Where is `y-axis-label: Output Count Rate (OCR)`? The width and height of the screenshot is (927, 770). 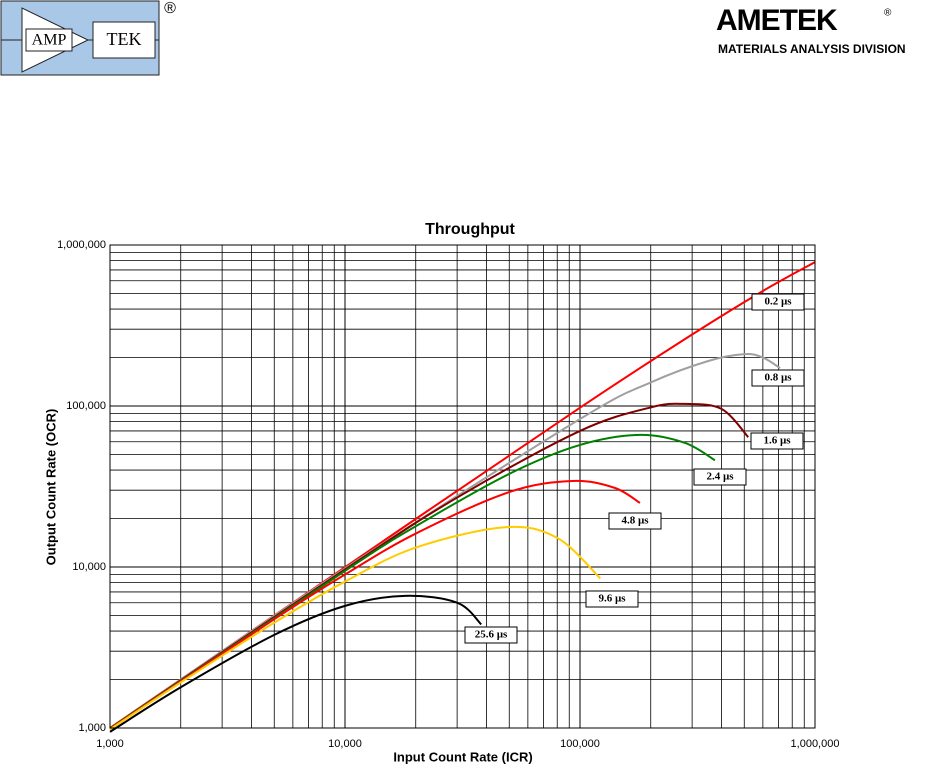
y-axis-label: Output Count Rate (OCR) is located at coordinates (50, 487).